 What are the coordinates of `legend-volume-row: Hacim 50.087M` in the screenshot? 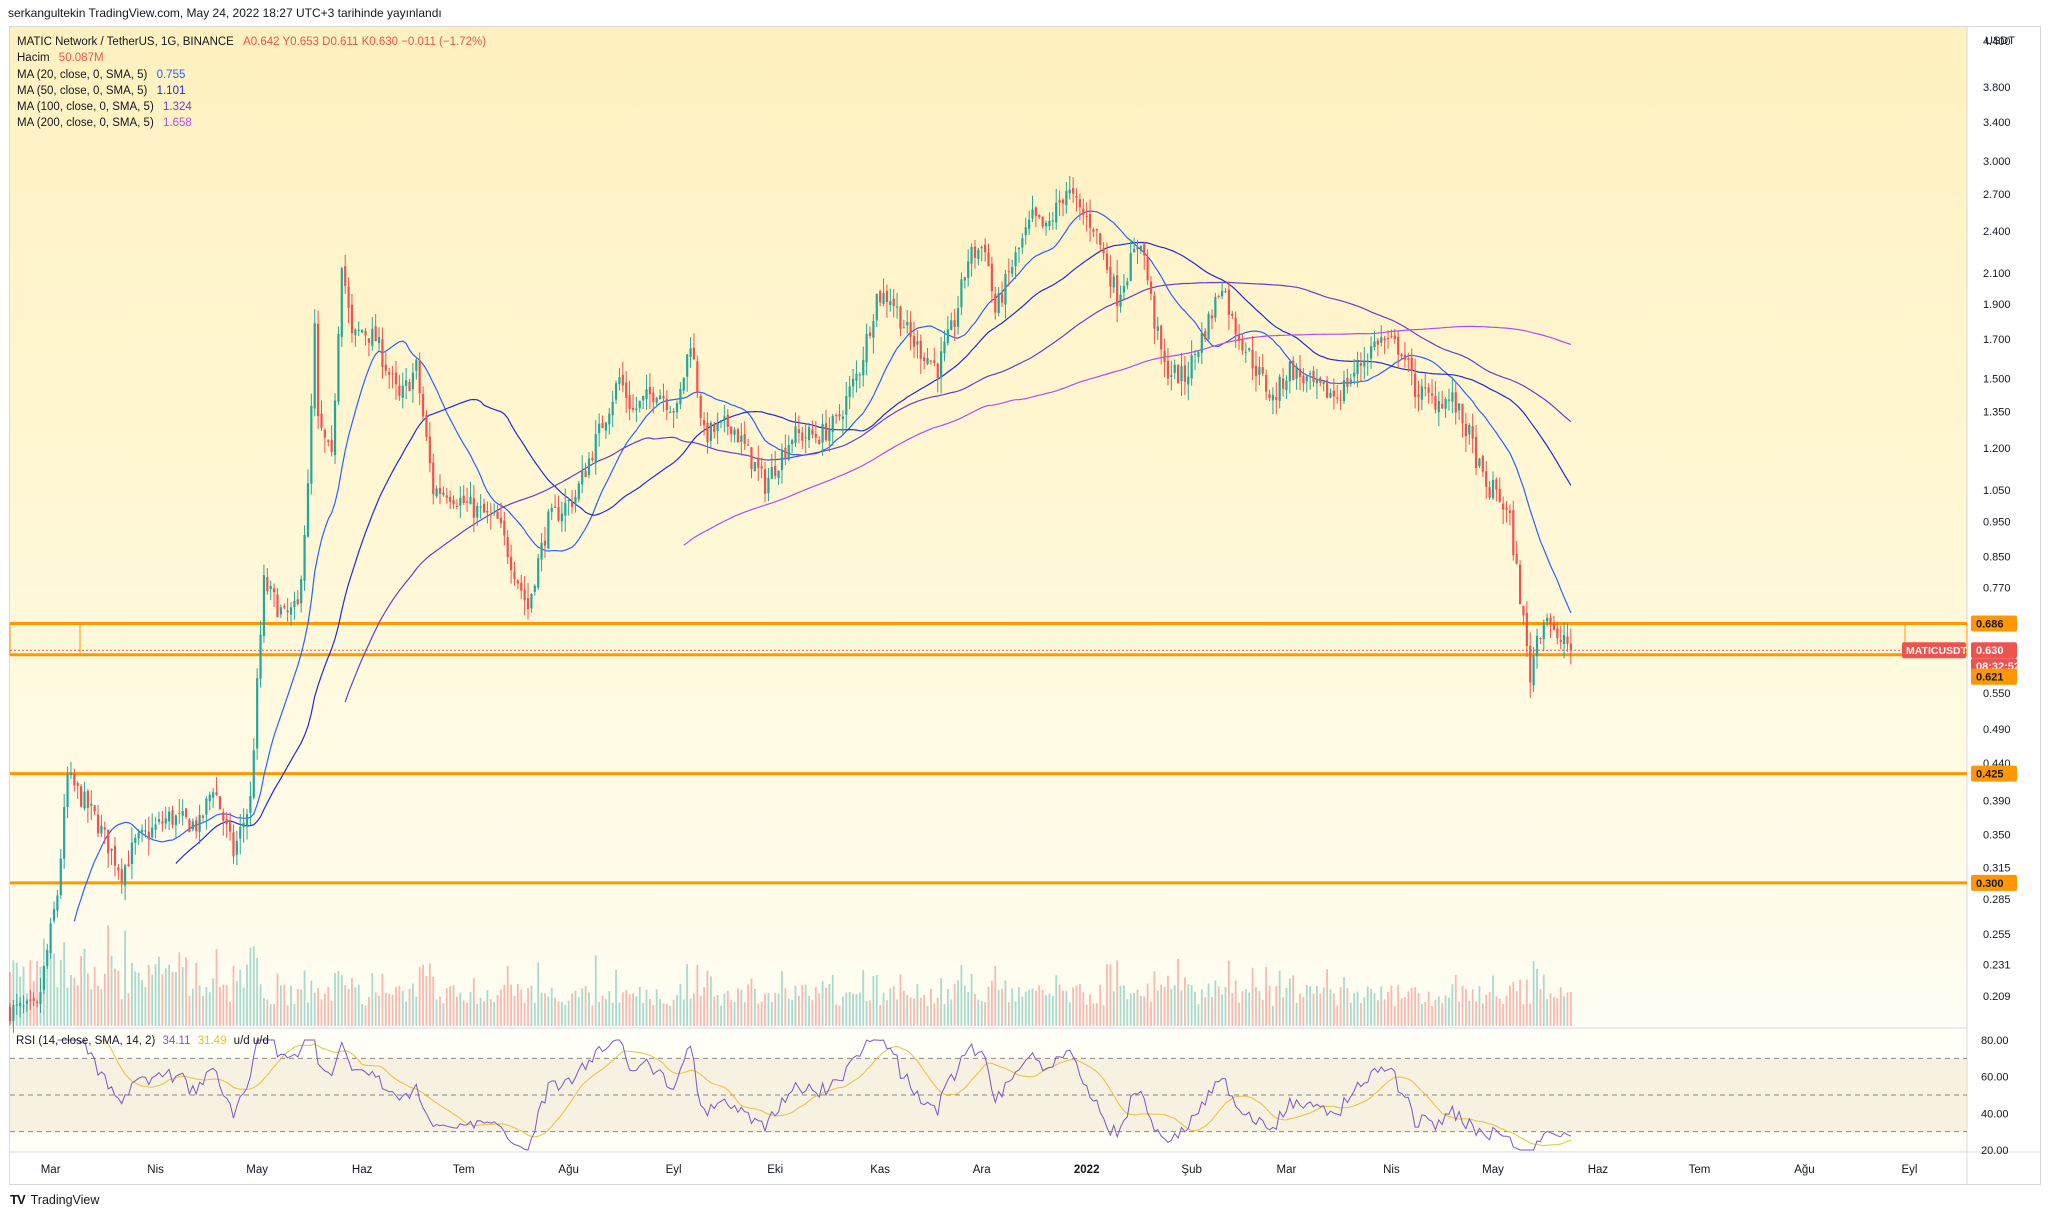 It's located at (251, 58).